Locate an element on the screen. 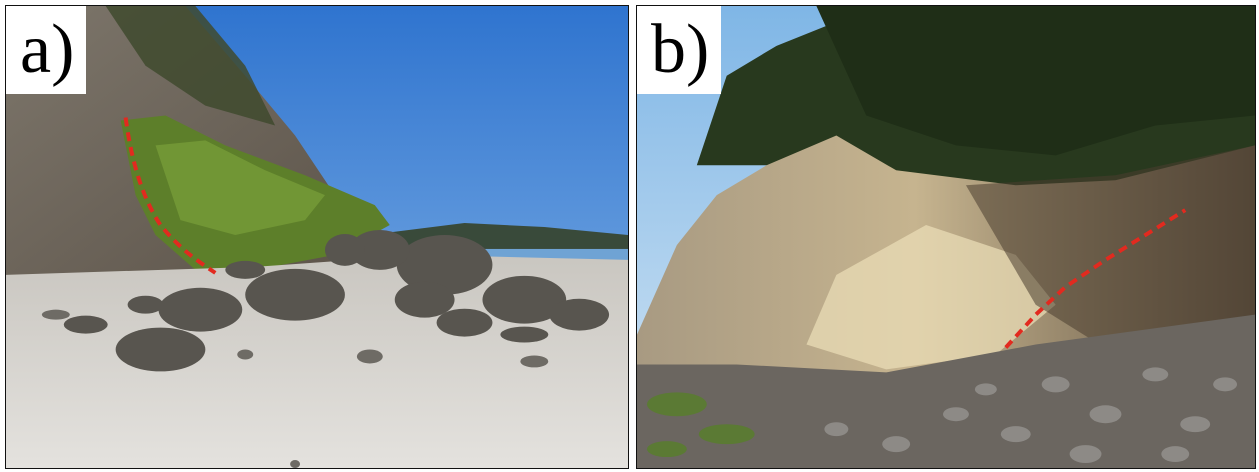 This screenshot has width=1259, height=472. panel-label-a: a) is located at coordinates (46, 50).